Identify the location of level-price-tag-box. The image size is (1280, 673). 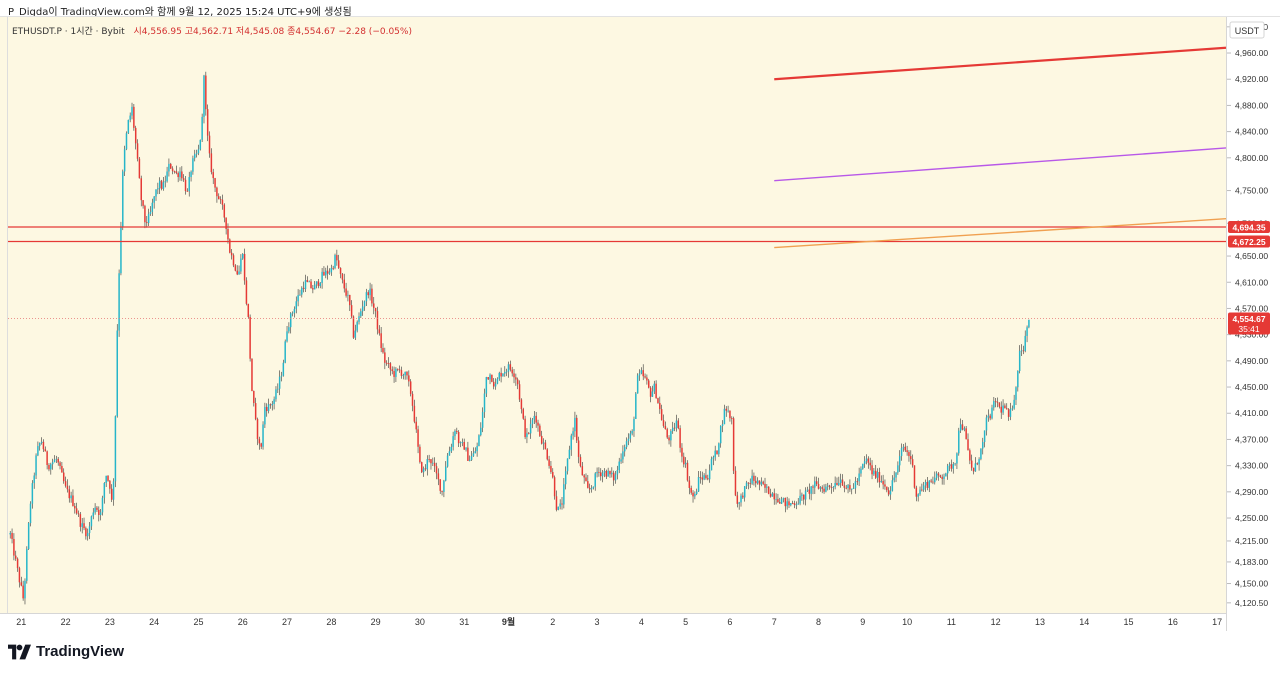
(1249, 227).